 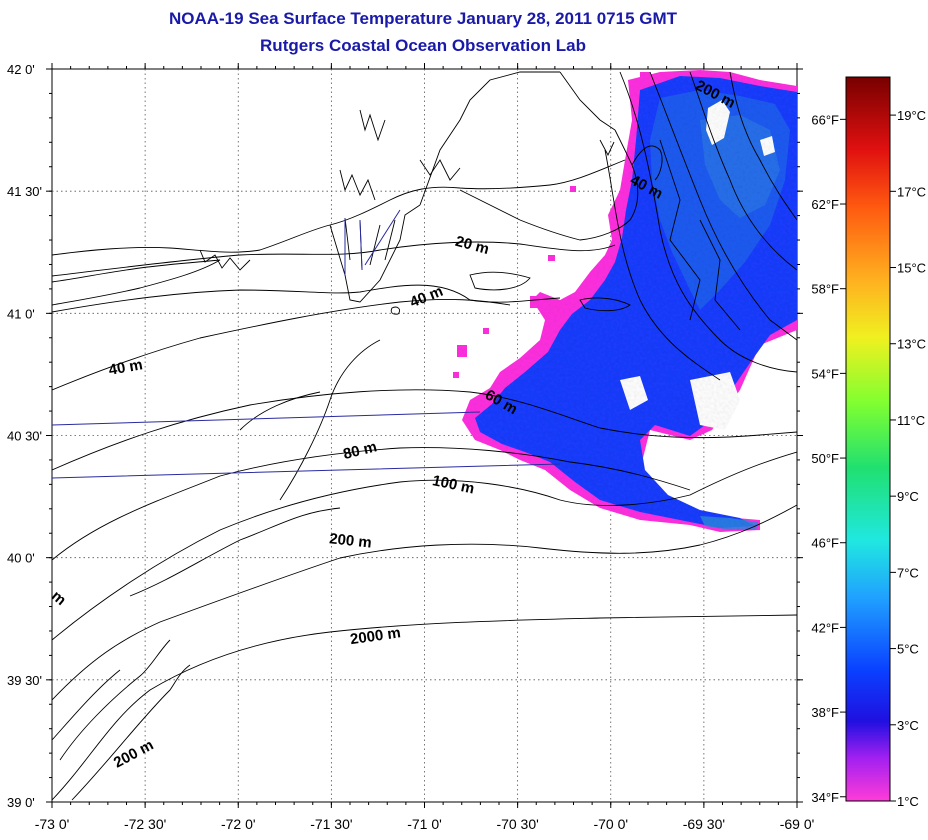 I want to click on colorbar-celsius-label: 7°C, so click(x=908, y=572).